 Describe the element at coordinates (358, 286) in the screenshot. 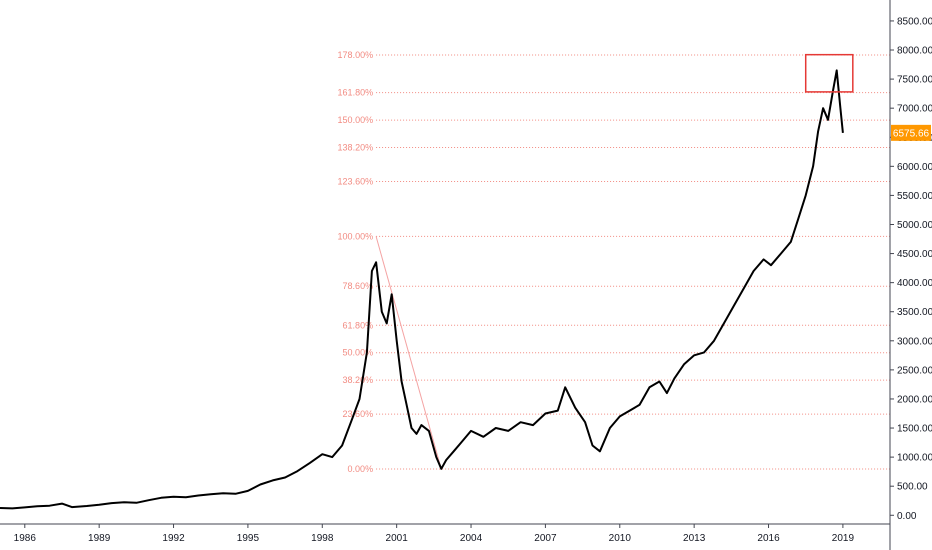

I see `fib-level-label: 78.60%` at that location.